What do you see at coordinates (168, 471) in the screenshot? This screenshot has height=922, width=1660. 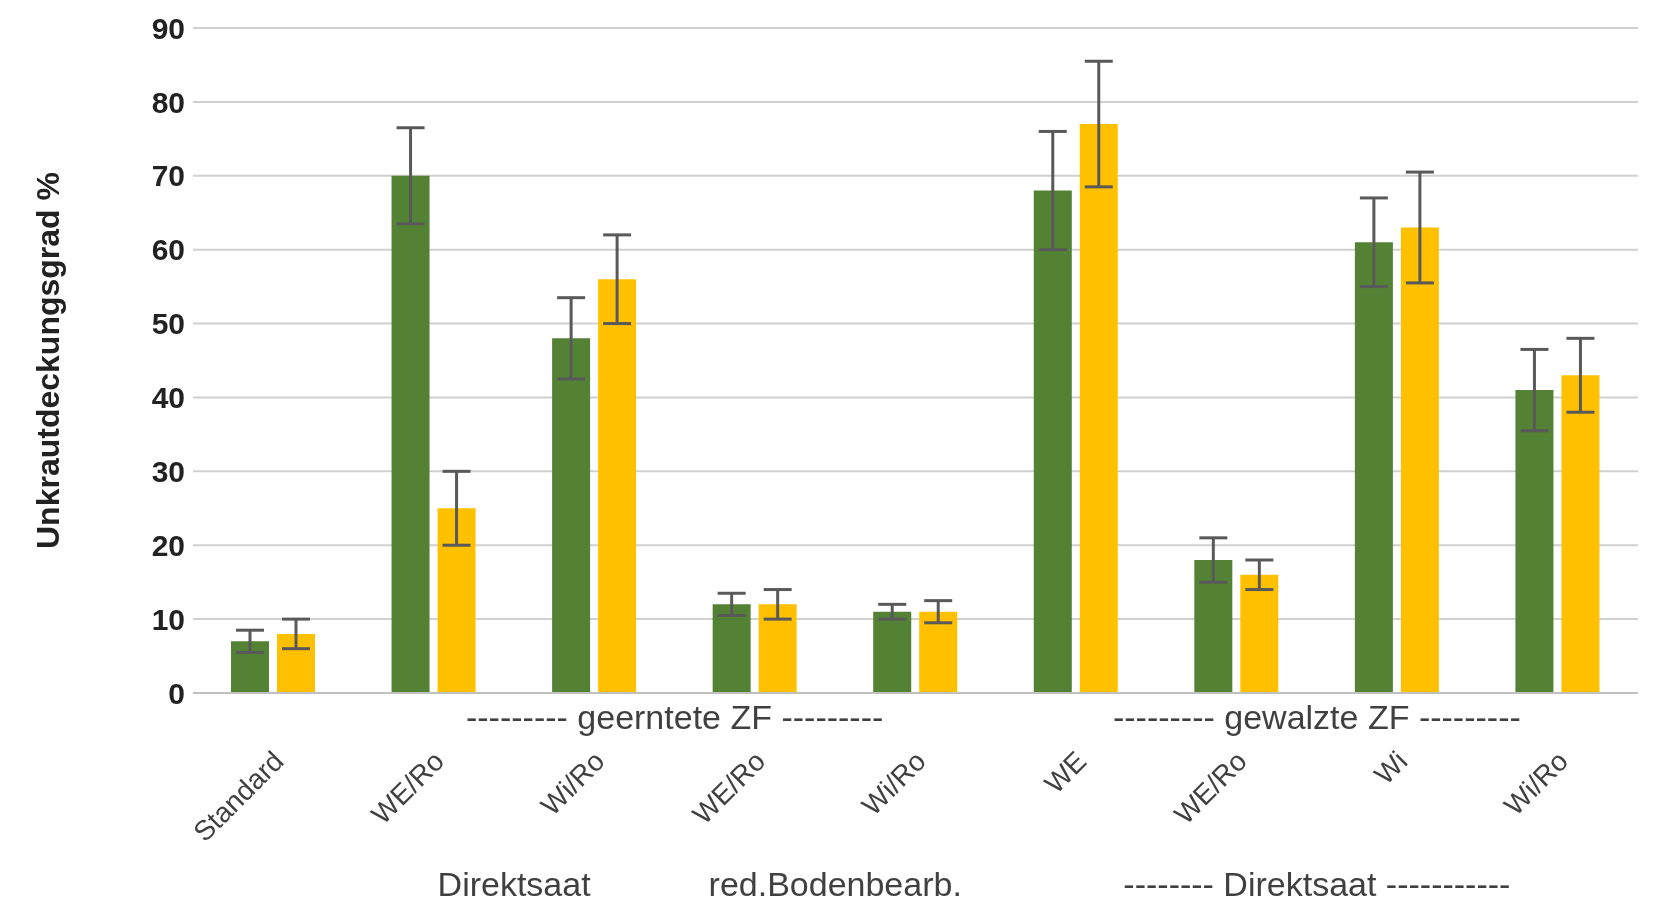 I see `y-tick-label: 30` at bounding box center [168, 471].